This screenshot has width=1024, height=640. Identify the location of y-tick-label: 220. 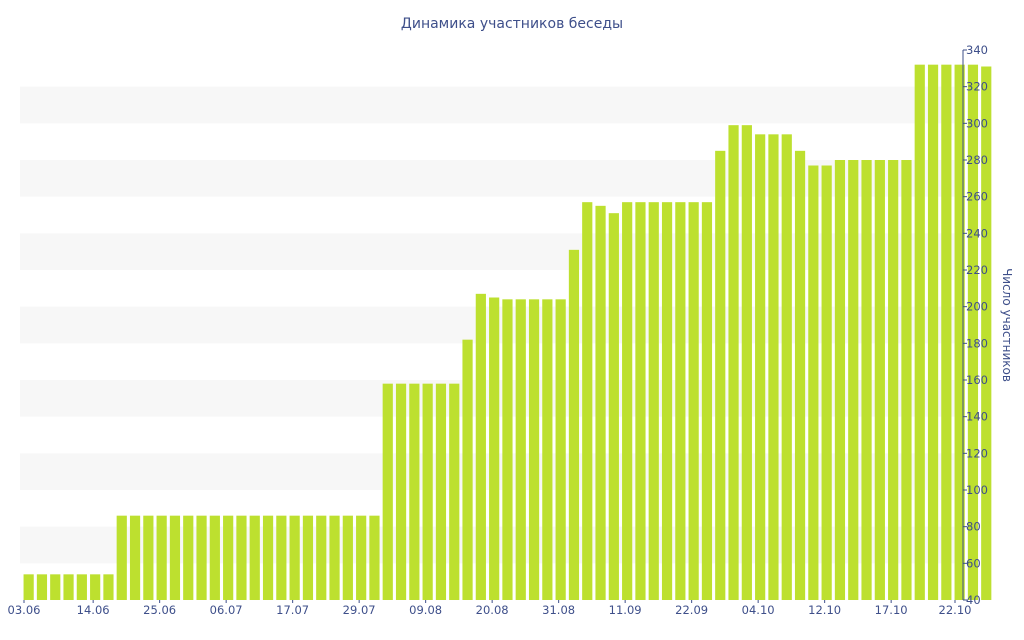
(977, 270).